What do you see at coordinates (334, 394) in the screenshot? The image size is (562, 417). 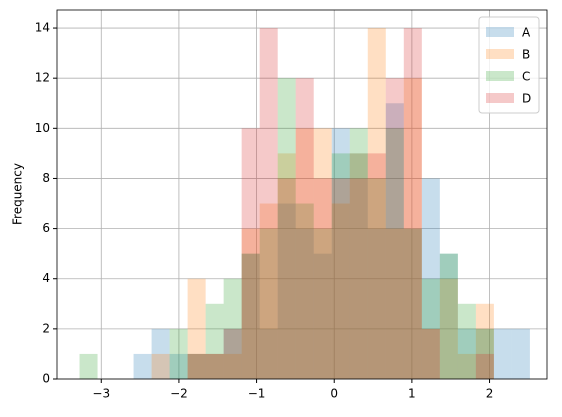 I see `x-tick-label: 0` at bounding box center [334, 394].